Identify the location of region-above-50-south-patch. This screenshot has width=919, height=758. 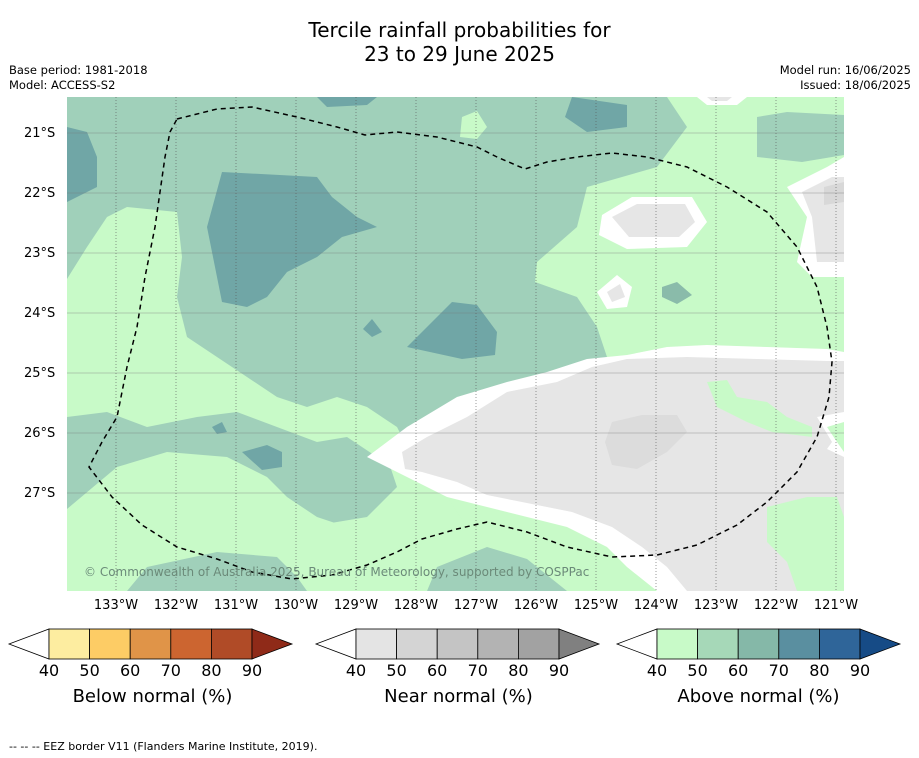
(347, 569).